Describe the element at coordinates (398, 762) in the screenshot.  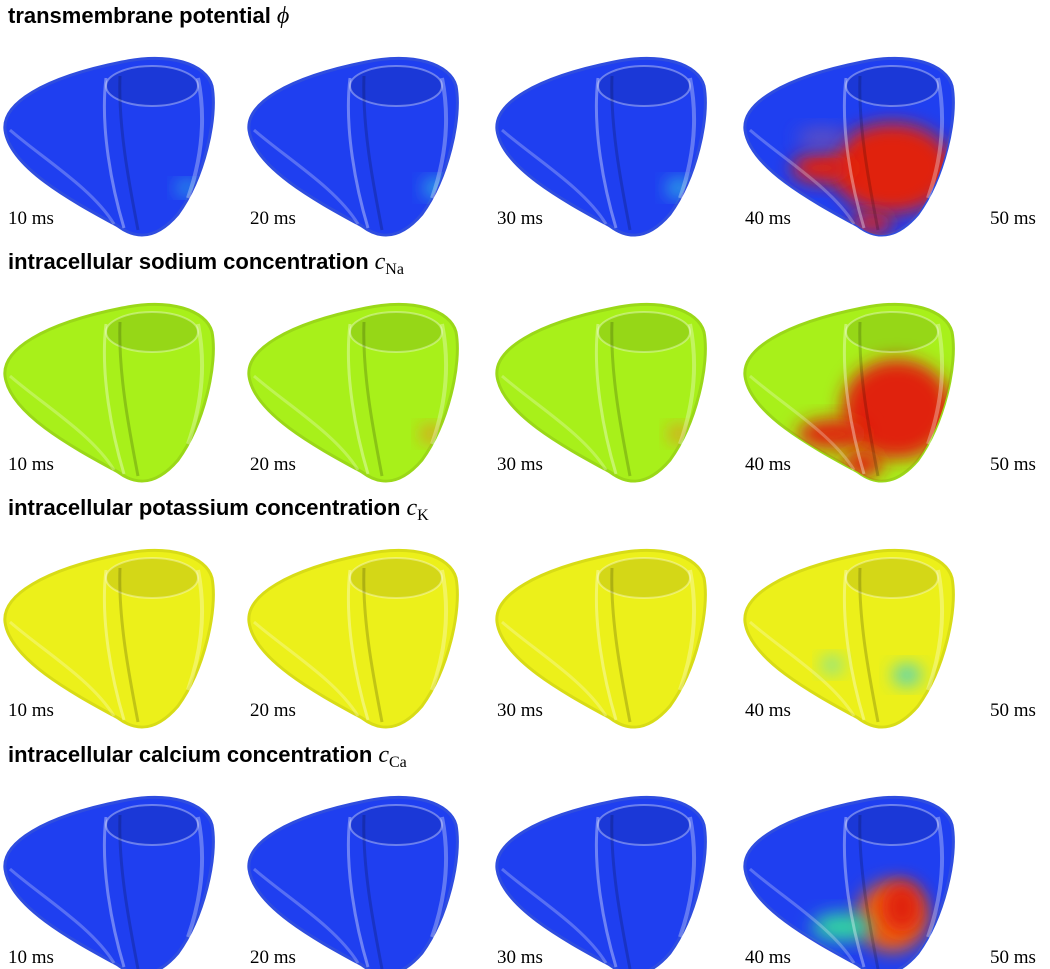
I see `subscript: Ca` at that location.